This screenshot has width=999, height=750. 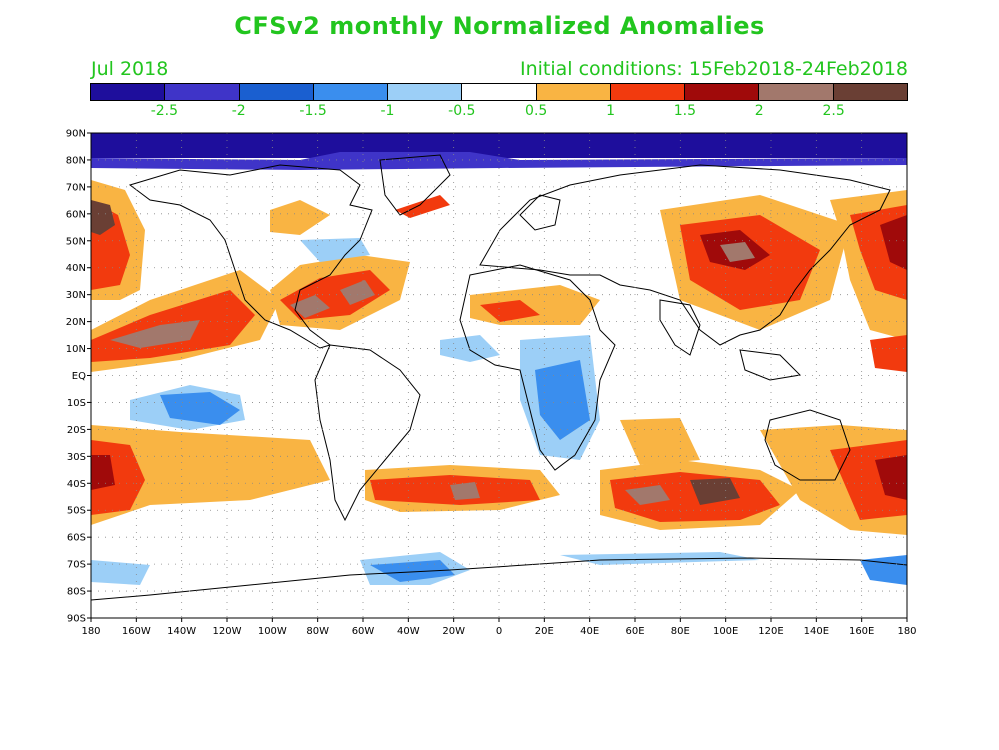 What do you see at coordinates (387, 111) in the screenshot?
I see `colorbar-label: -1` at bounding box center [387, 111].